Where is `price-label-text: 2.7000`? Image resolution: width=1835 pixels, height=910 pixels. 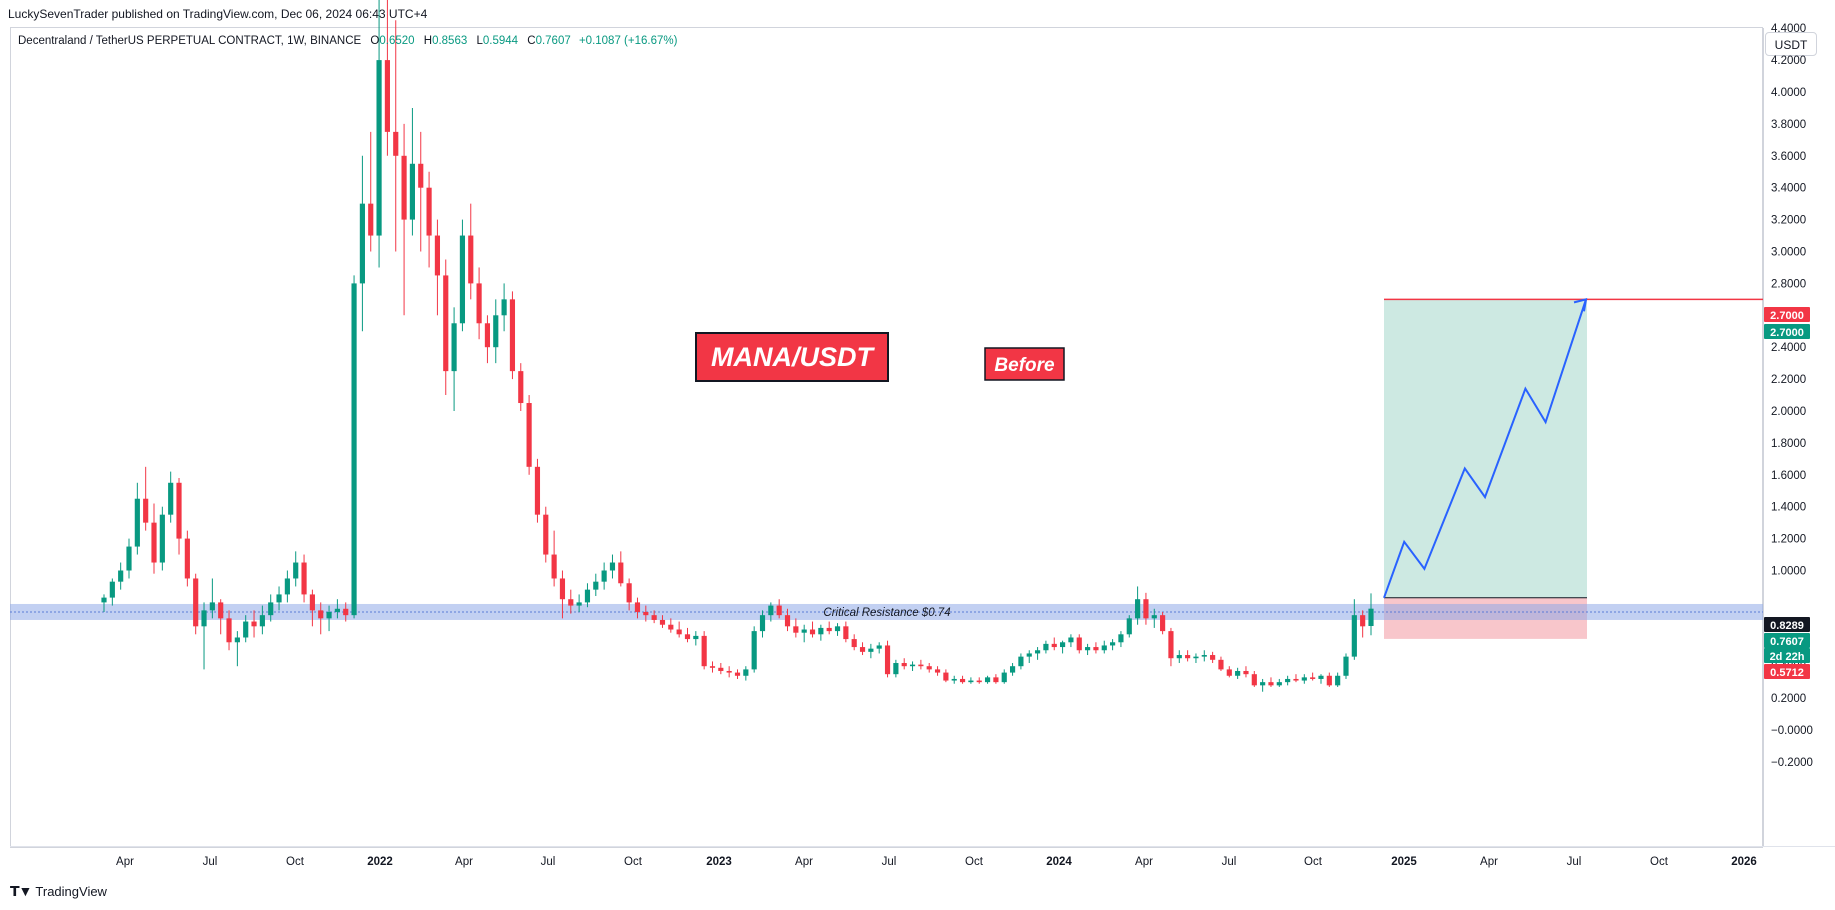 price-label-text: 2.7000 is located at coordinates (1787, 316).